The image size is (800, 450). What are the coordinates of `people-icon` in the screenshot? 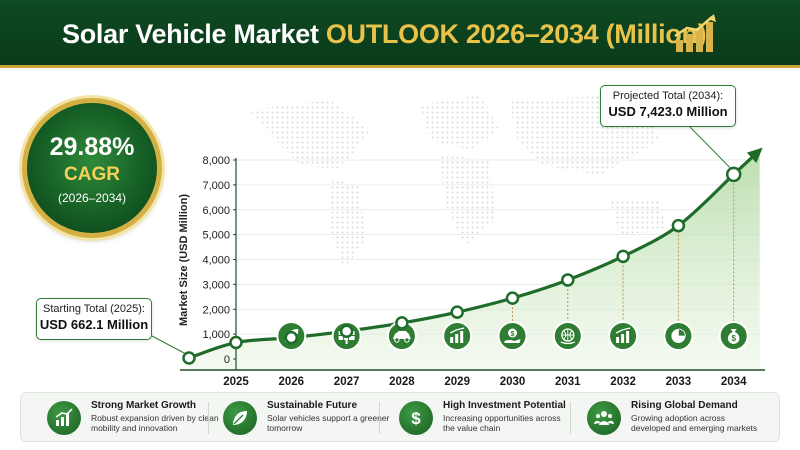 It's located at (604, 418).